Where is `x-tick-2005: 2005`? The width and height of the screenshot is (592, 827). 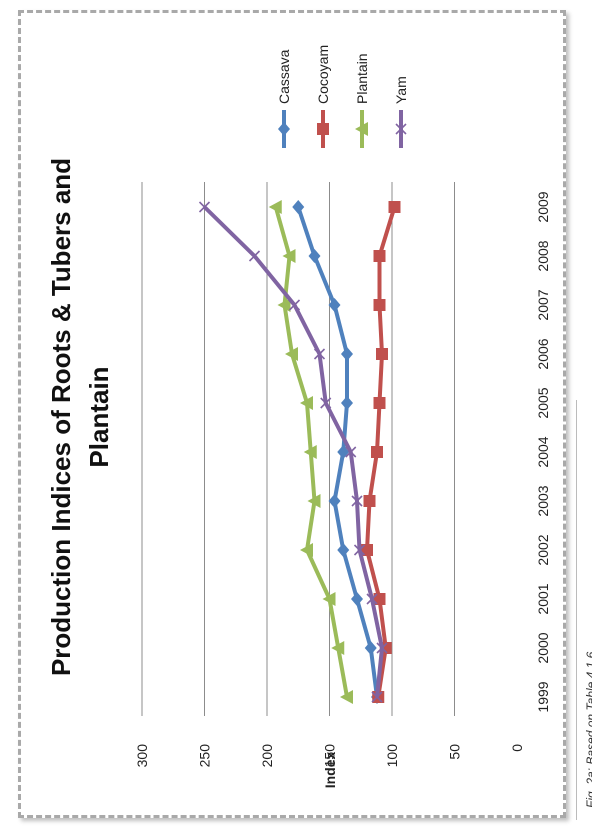 x-tick-2005: 2005 is located at coordinates (543, 402).